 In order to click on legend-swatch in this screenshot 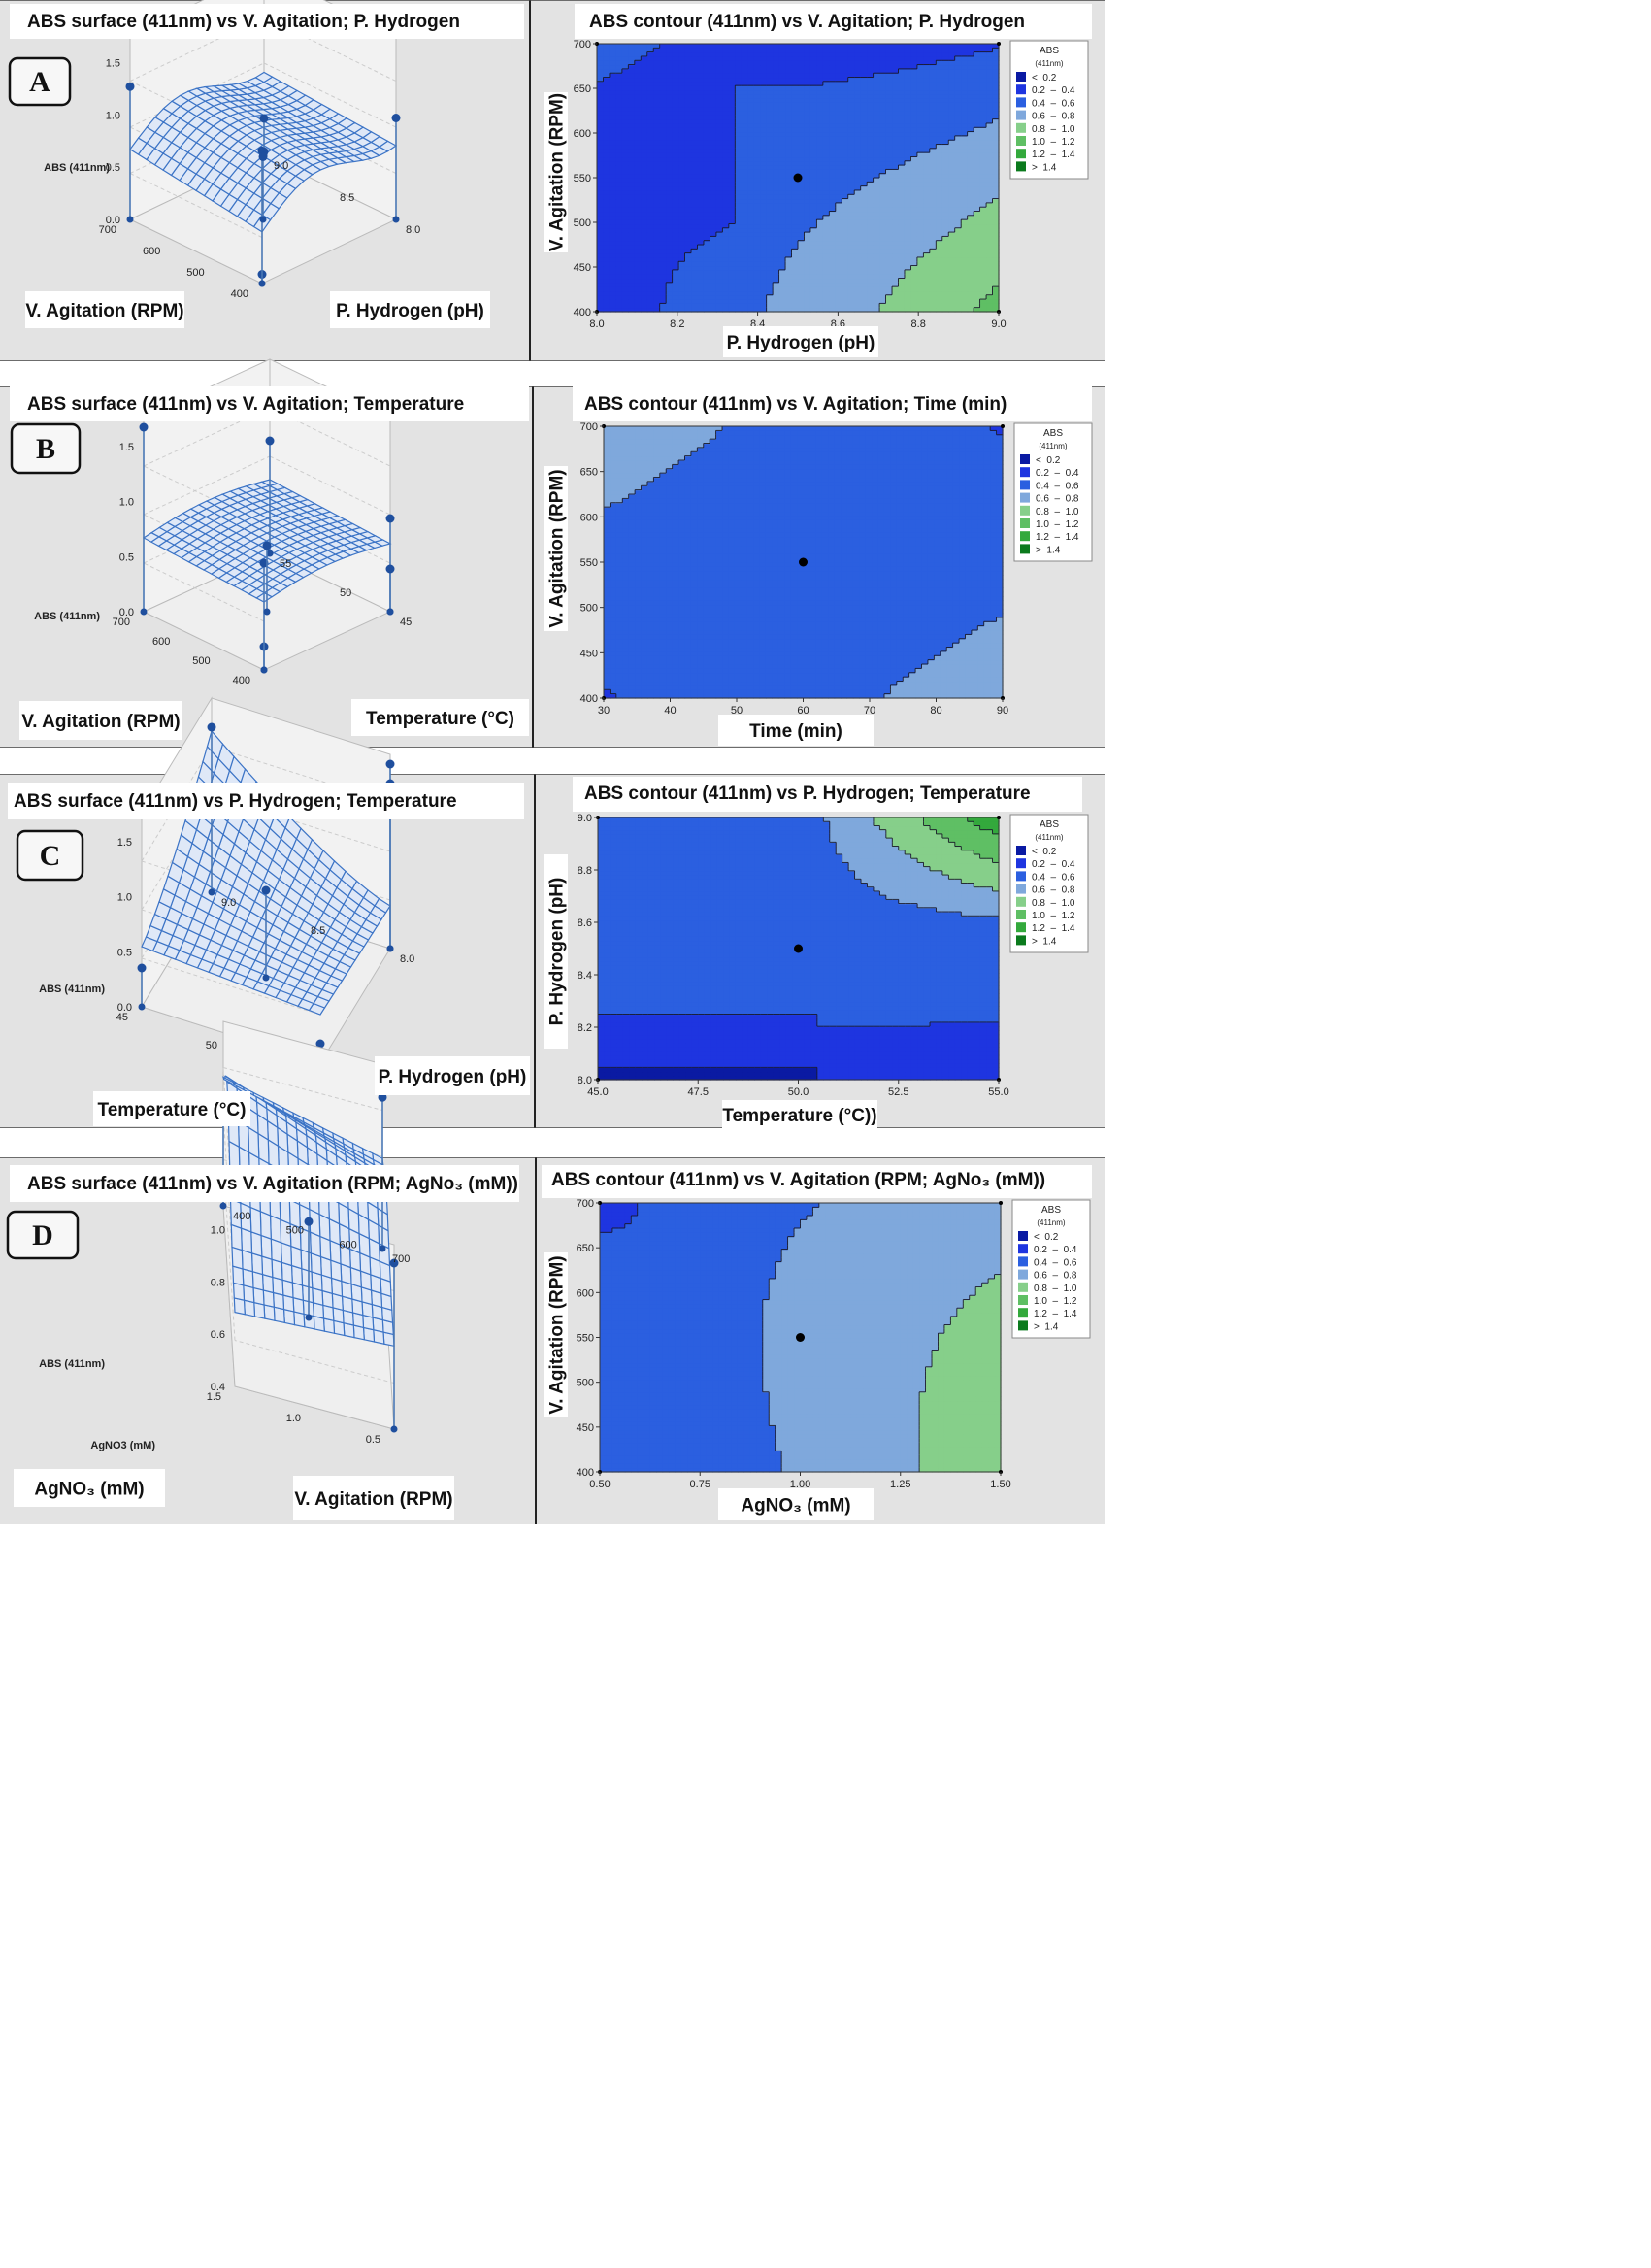, I will do `click(1021, 166)`.